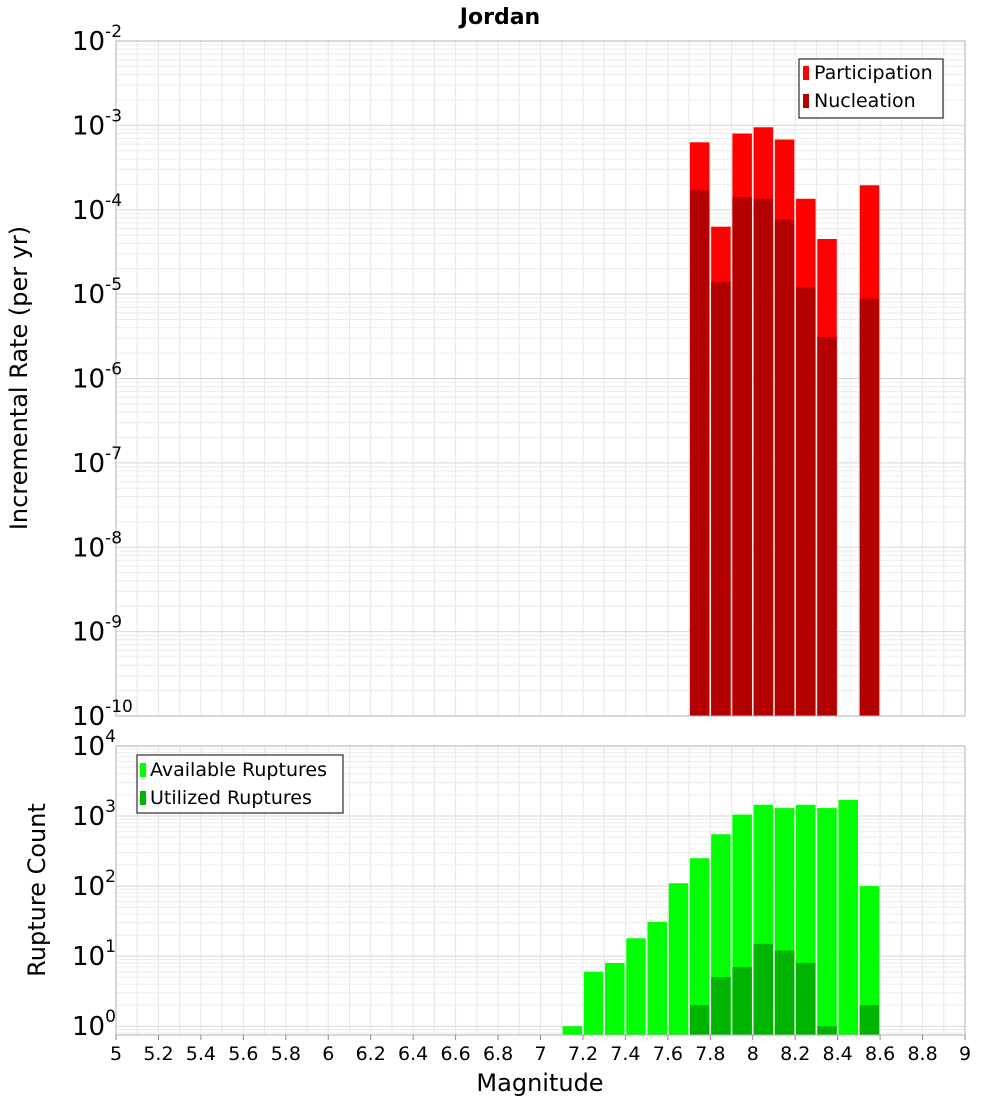  Describe the element at coordinates (413, 1054) in the screenshot. I see `x-tick-label: 6.4` at that location.